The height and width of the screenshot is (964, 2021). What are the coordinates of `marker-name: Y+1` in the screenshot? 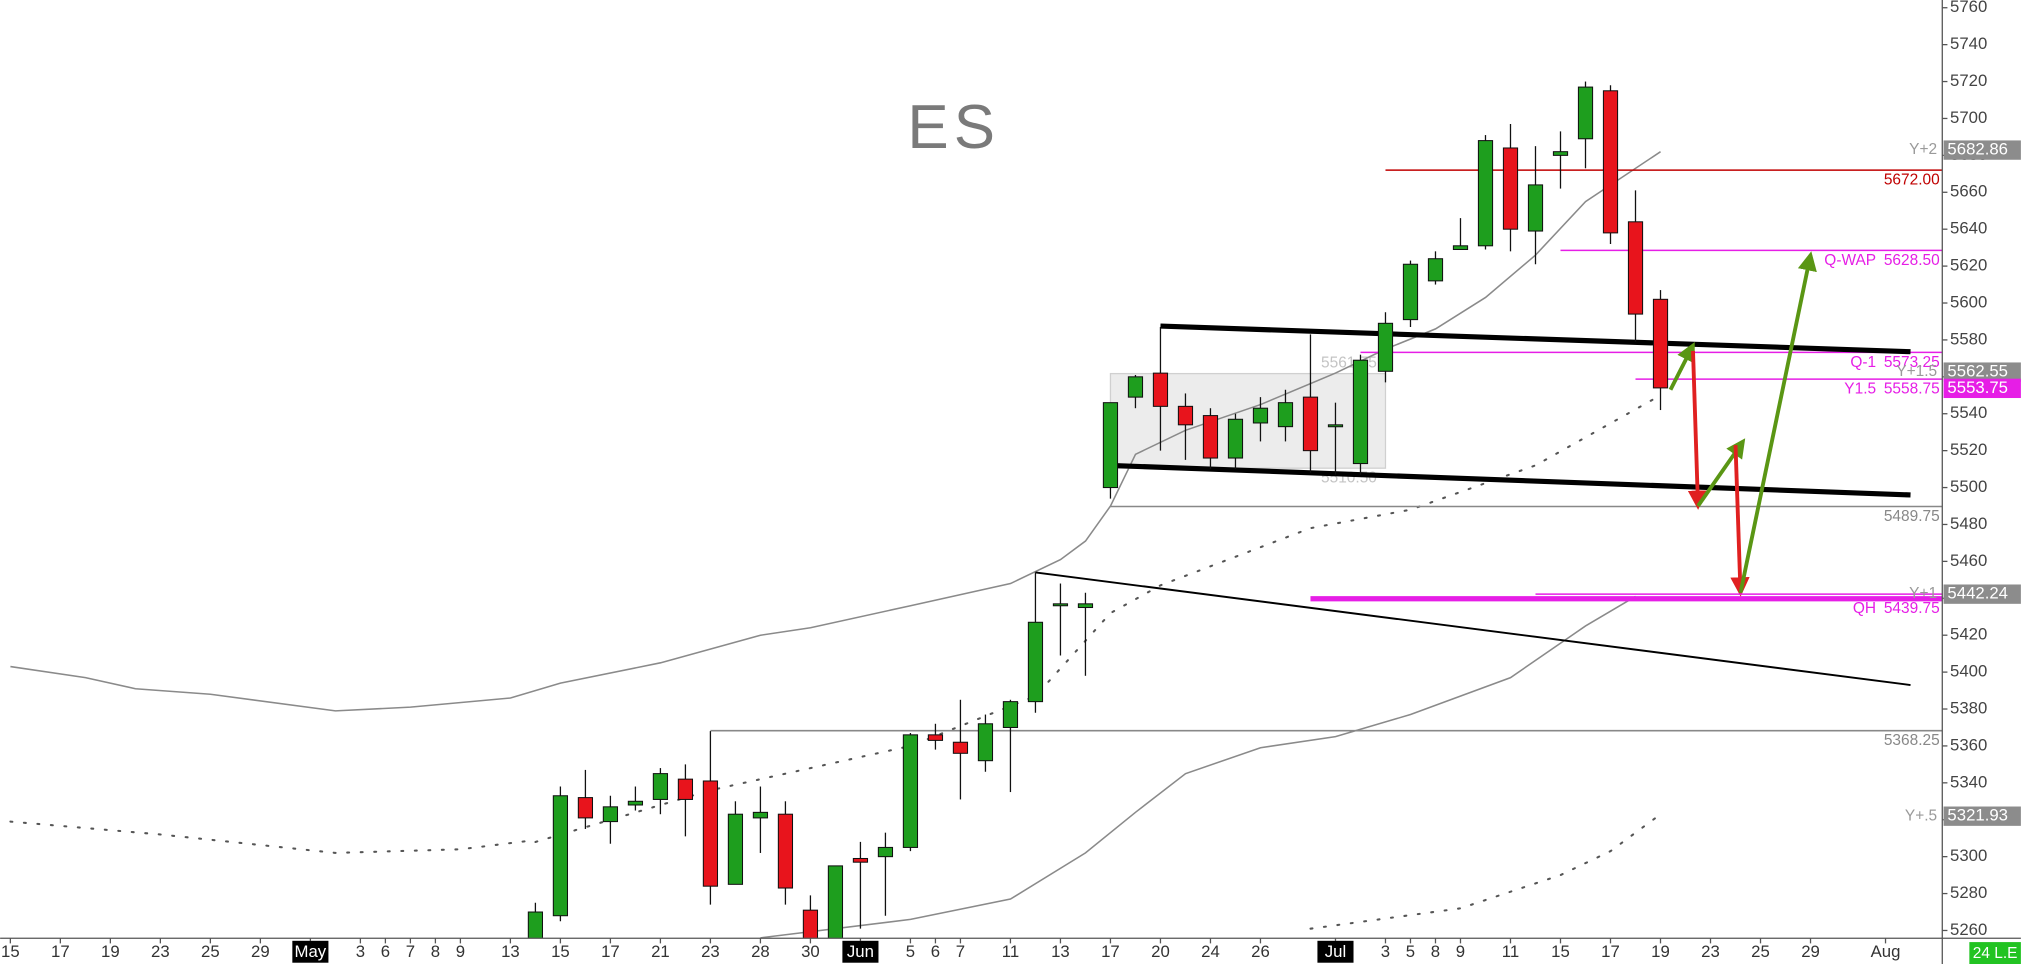 It's located at (1923, 593).